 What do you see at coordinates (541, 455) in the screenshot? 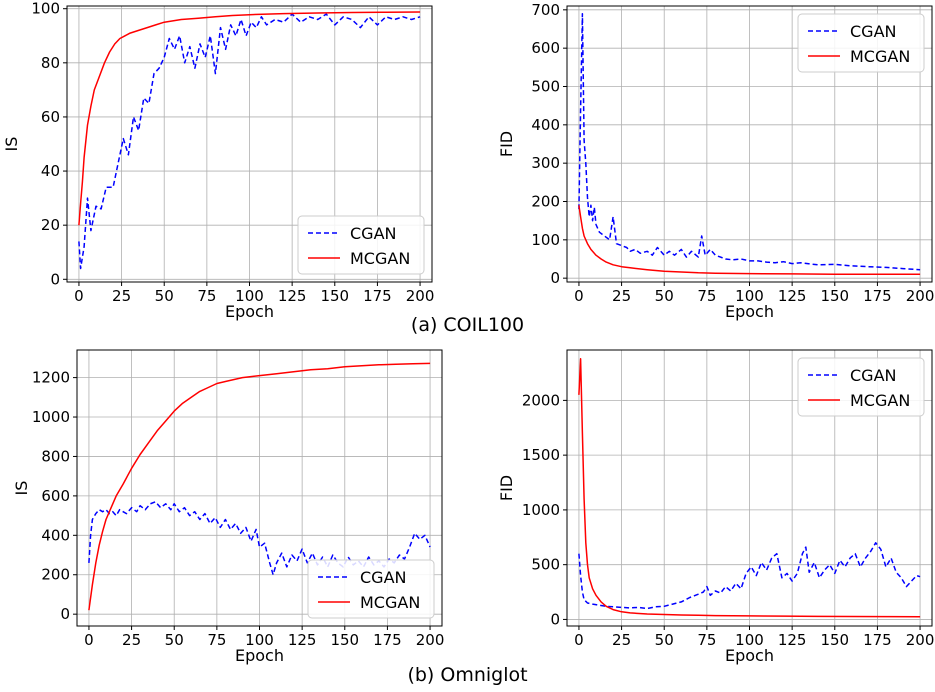
I see `y-tick-label: 1500` at bounding box center [541, 455].